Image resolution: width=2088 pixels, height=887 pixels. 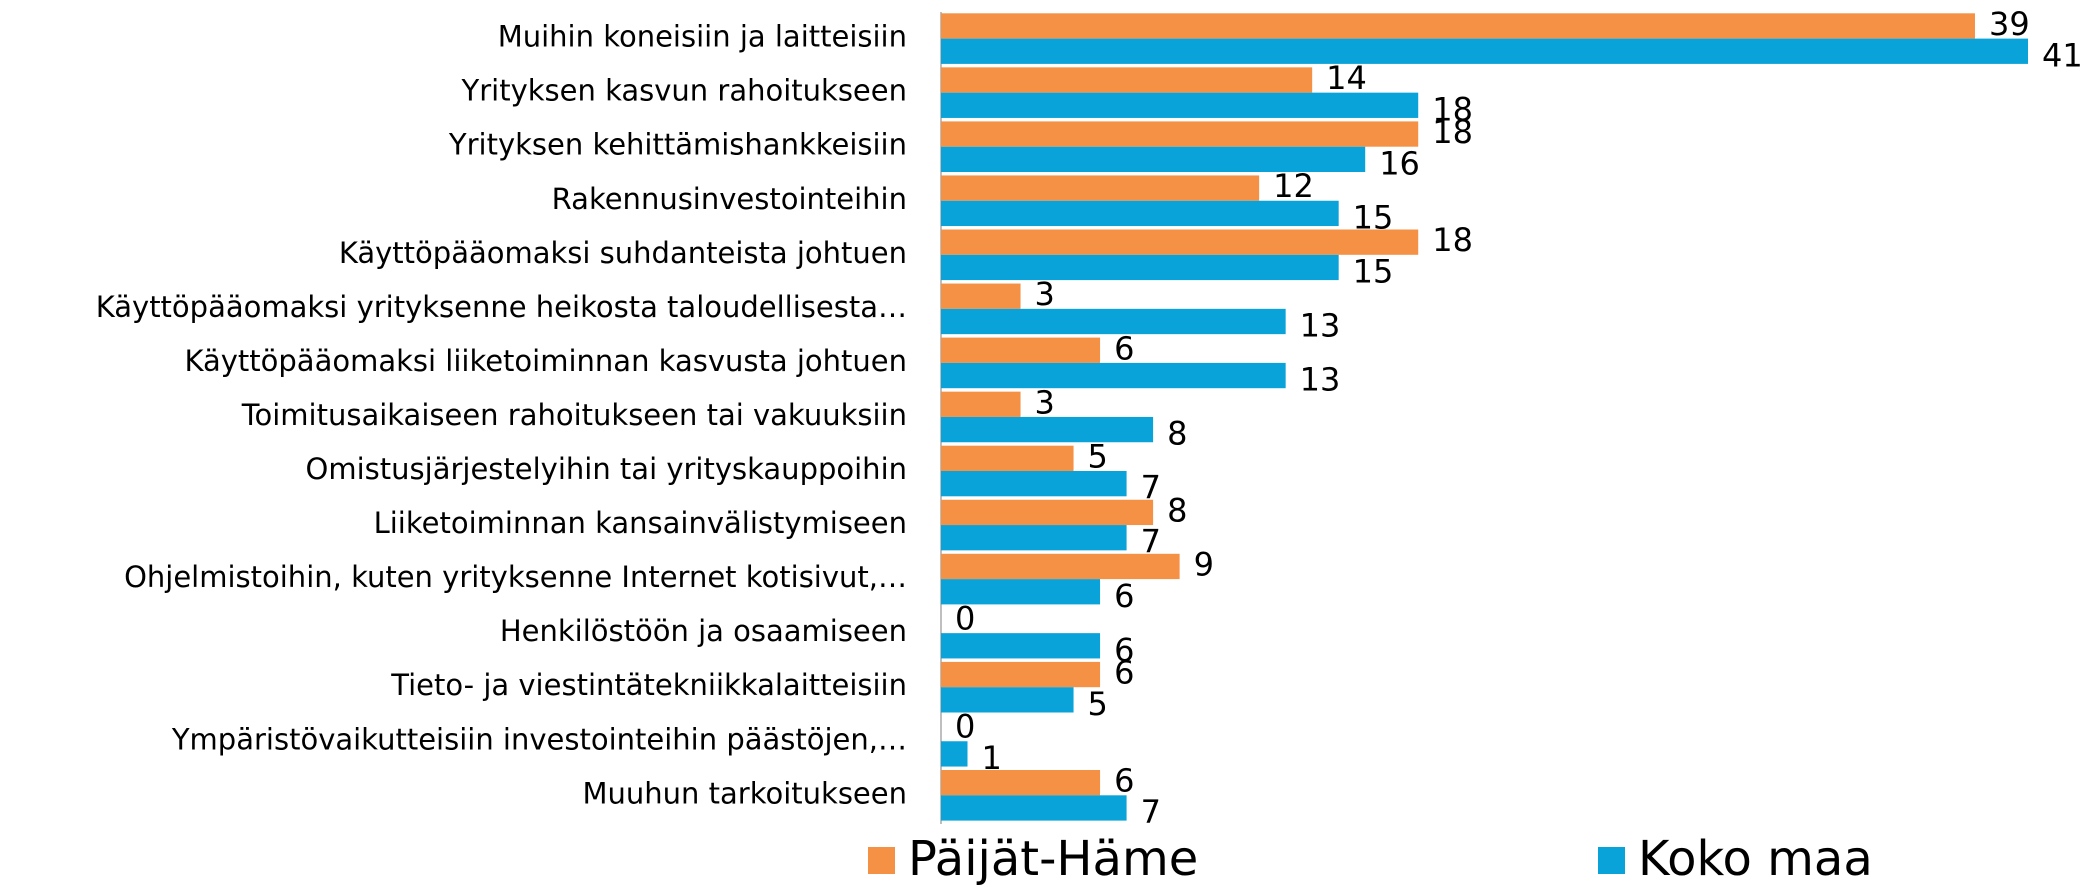 What do you see at coordinates (703, 631) in the screenshot?
I see `category-label: Henkilöstöön ja osaamiseen` at bounding box center [703, 631].